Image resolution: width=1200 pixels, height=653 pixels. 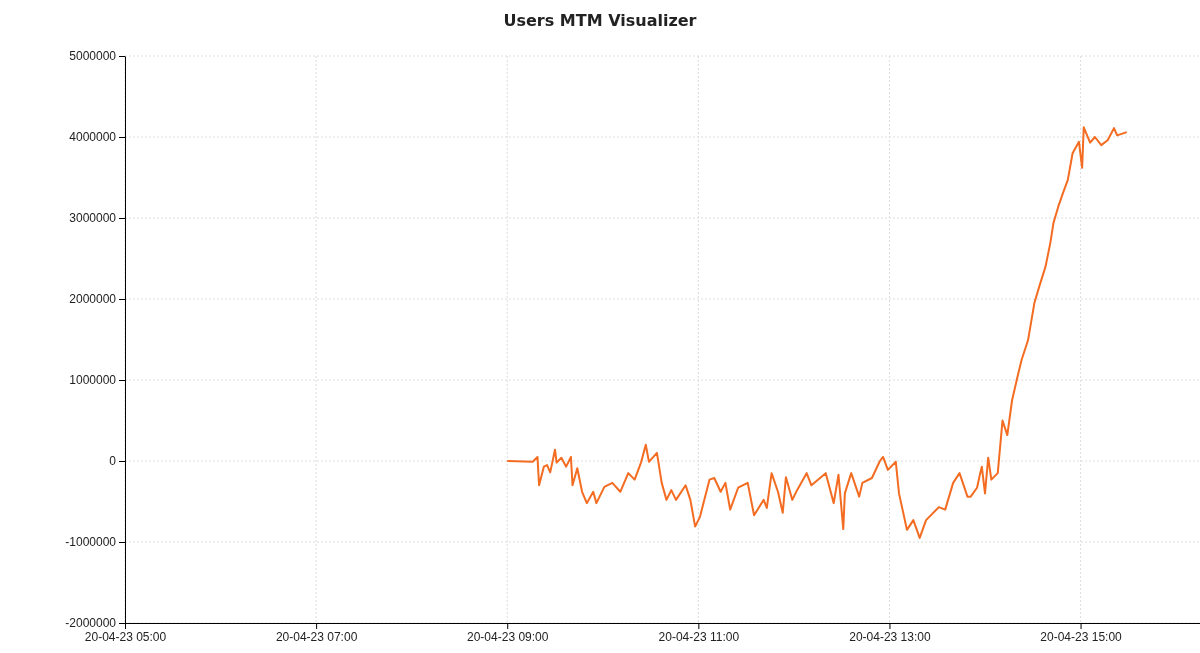 I want to click on x-tick-label: 20-04-23 07:00, so click(x=316, y=636).